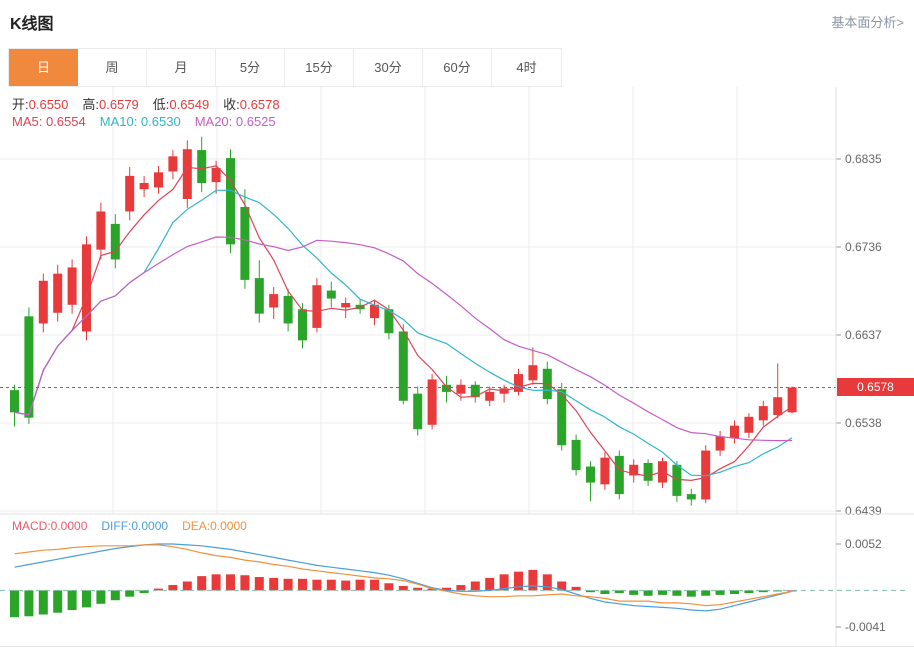 This screenshot has width=914, height=647. I want to click on tab-month: 月, so click(181, 67).